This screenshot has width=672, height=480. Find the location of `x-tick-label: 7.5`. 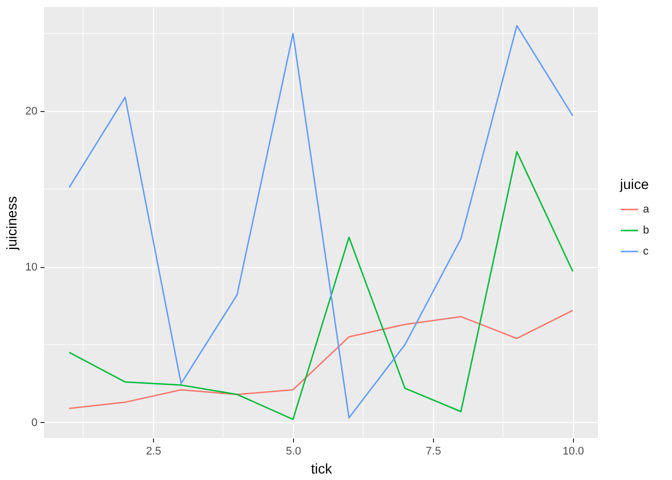

x-tick-label: 7.5 is located at coordinates (434, 452).